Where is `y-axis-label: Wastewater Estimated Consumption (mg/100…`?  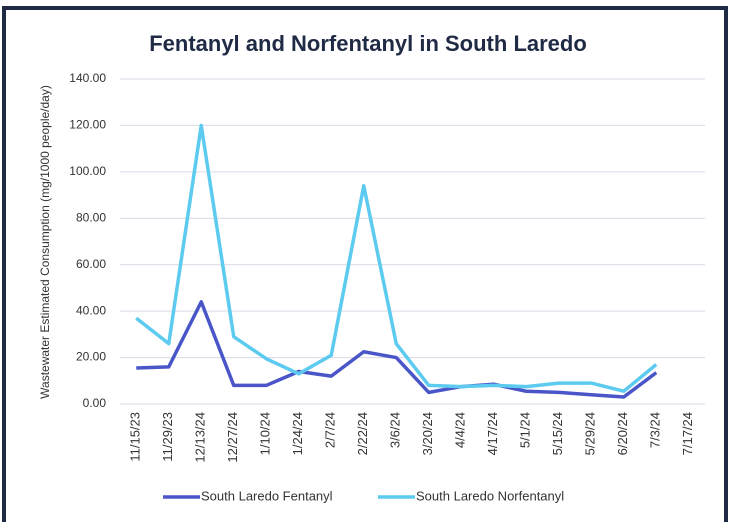
y-axis-label: Wastewater Estimated Consumption (mg/100… is located at coordinates (45, 242).